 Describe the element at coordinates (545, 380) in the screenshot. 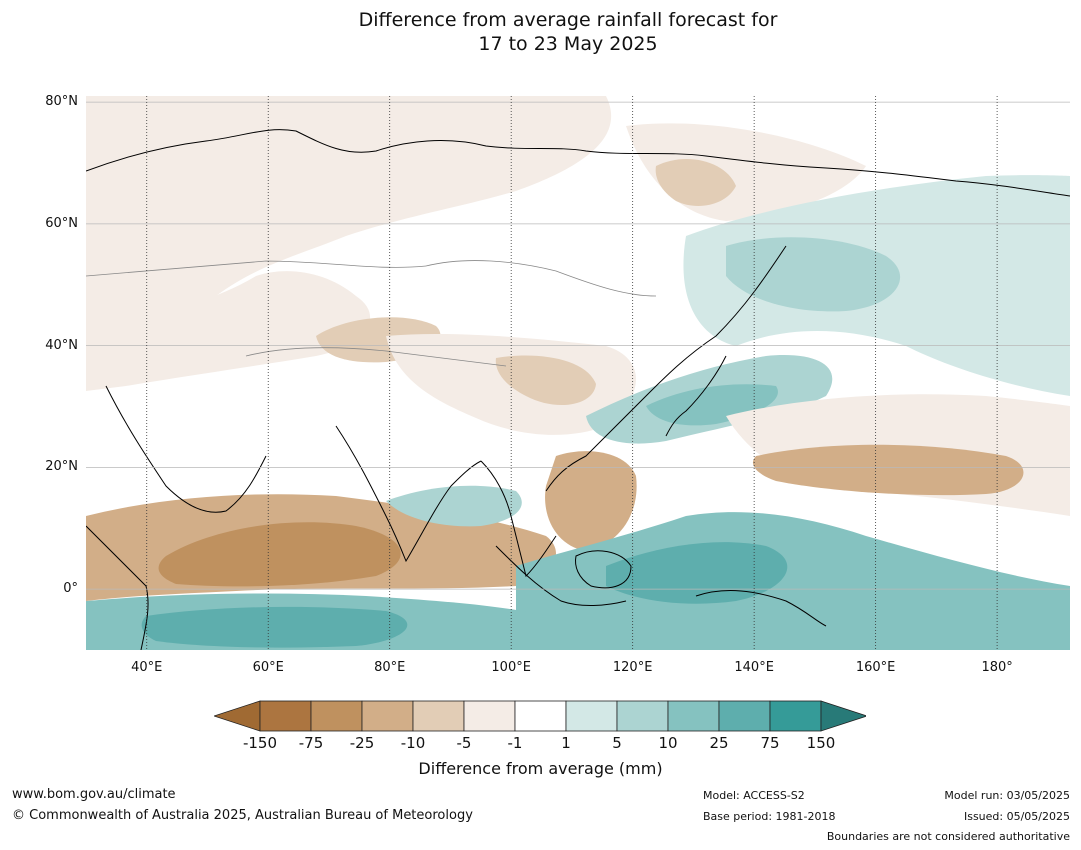

I see `dry-region-china-inner` at that location.